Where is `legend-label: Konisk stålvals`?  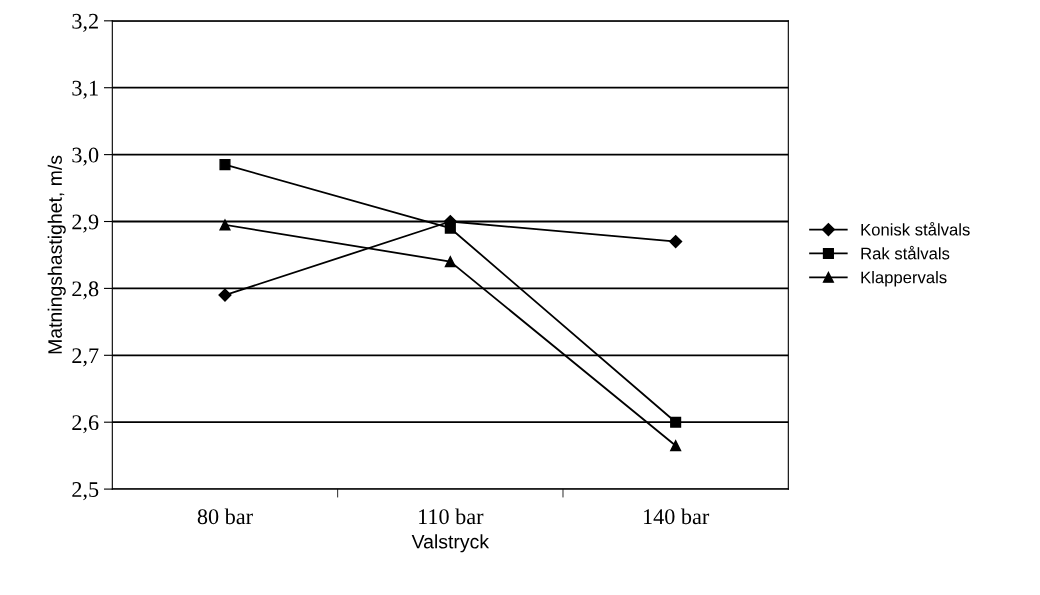
legend-label: Konisk stålvals is located at coordinates (915, 228).